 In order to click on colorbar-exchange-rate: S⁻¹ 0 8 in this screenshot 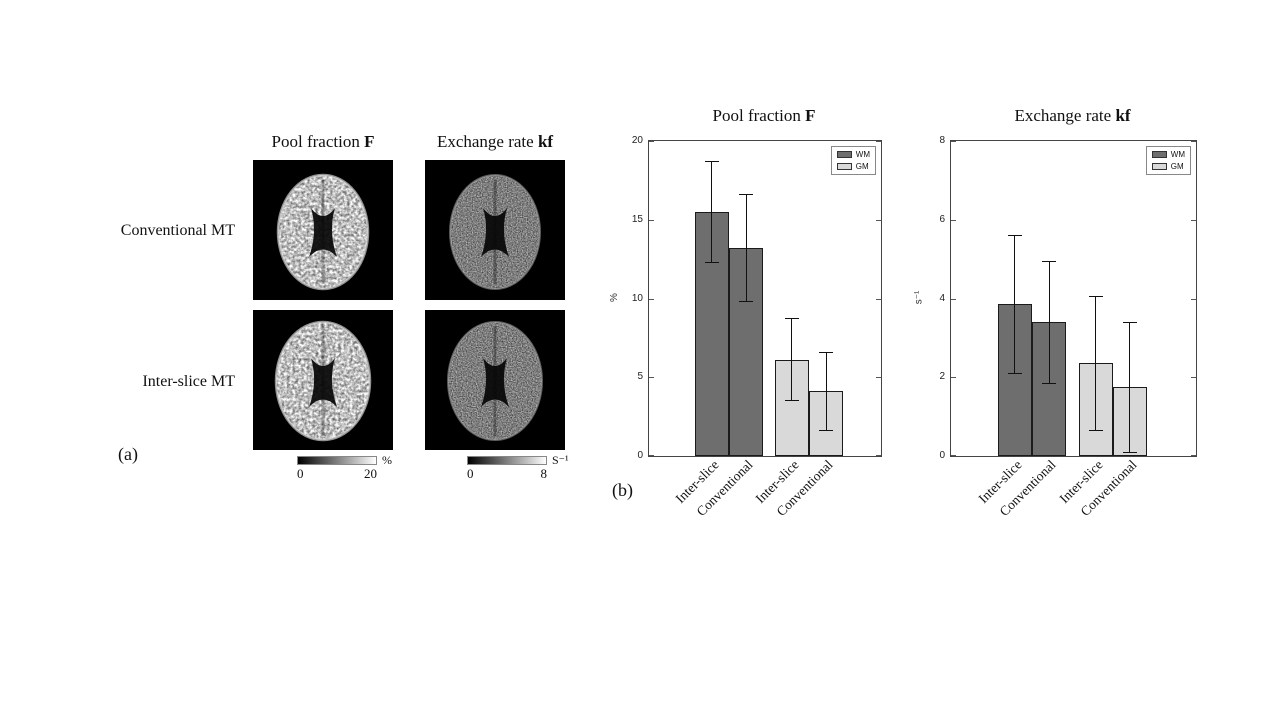, I will do `click(518, 467)`.